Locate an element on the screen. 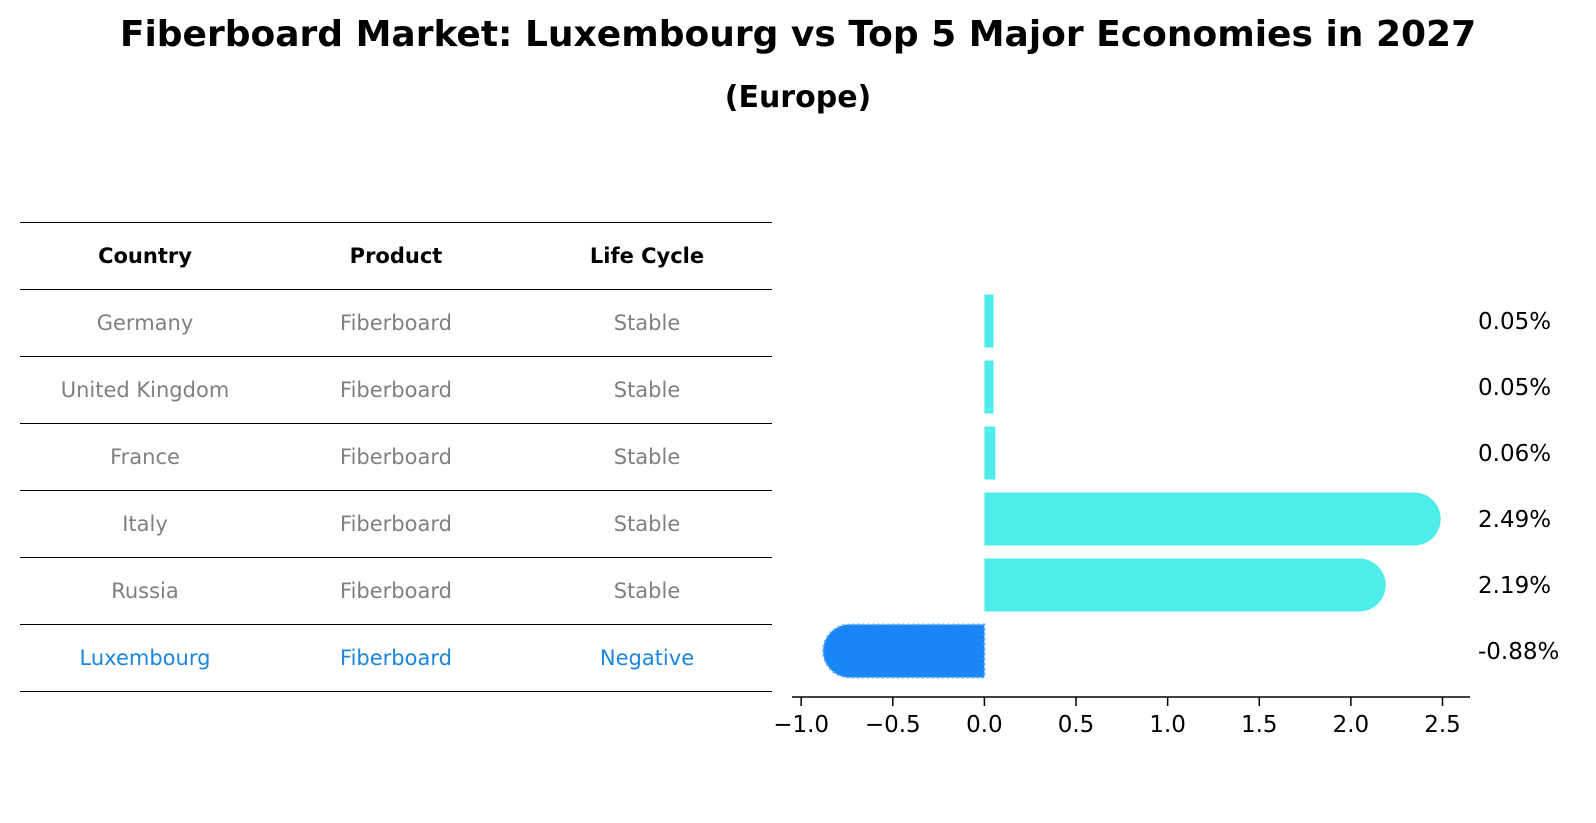 The width and height of the screenshot is (1596, 823). bar-luxembourg is located at coordinates (904, 651).